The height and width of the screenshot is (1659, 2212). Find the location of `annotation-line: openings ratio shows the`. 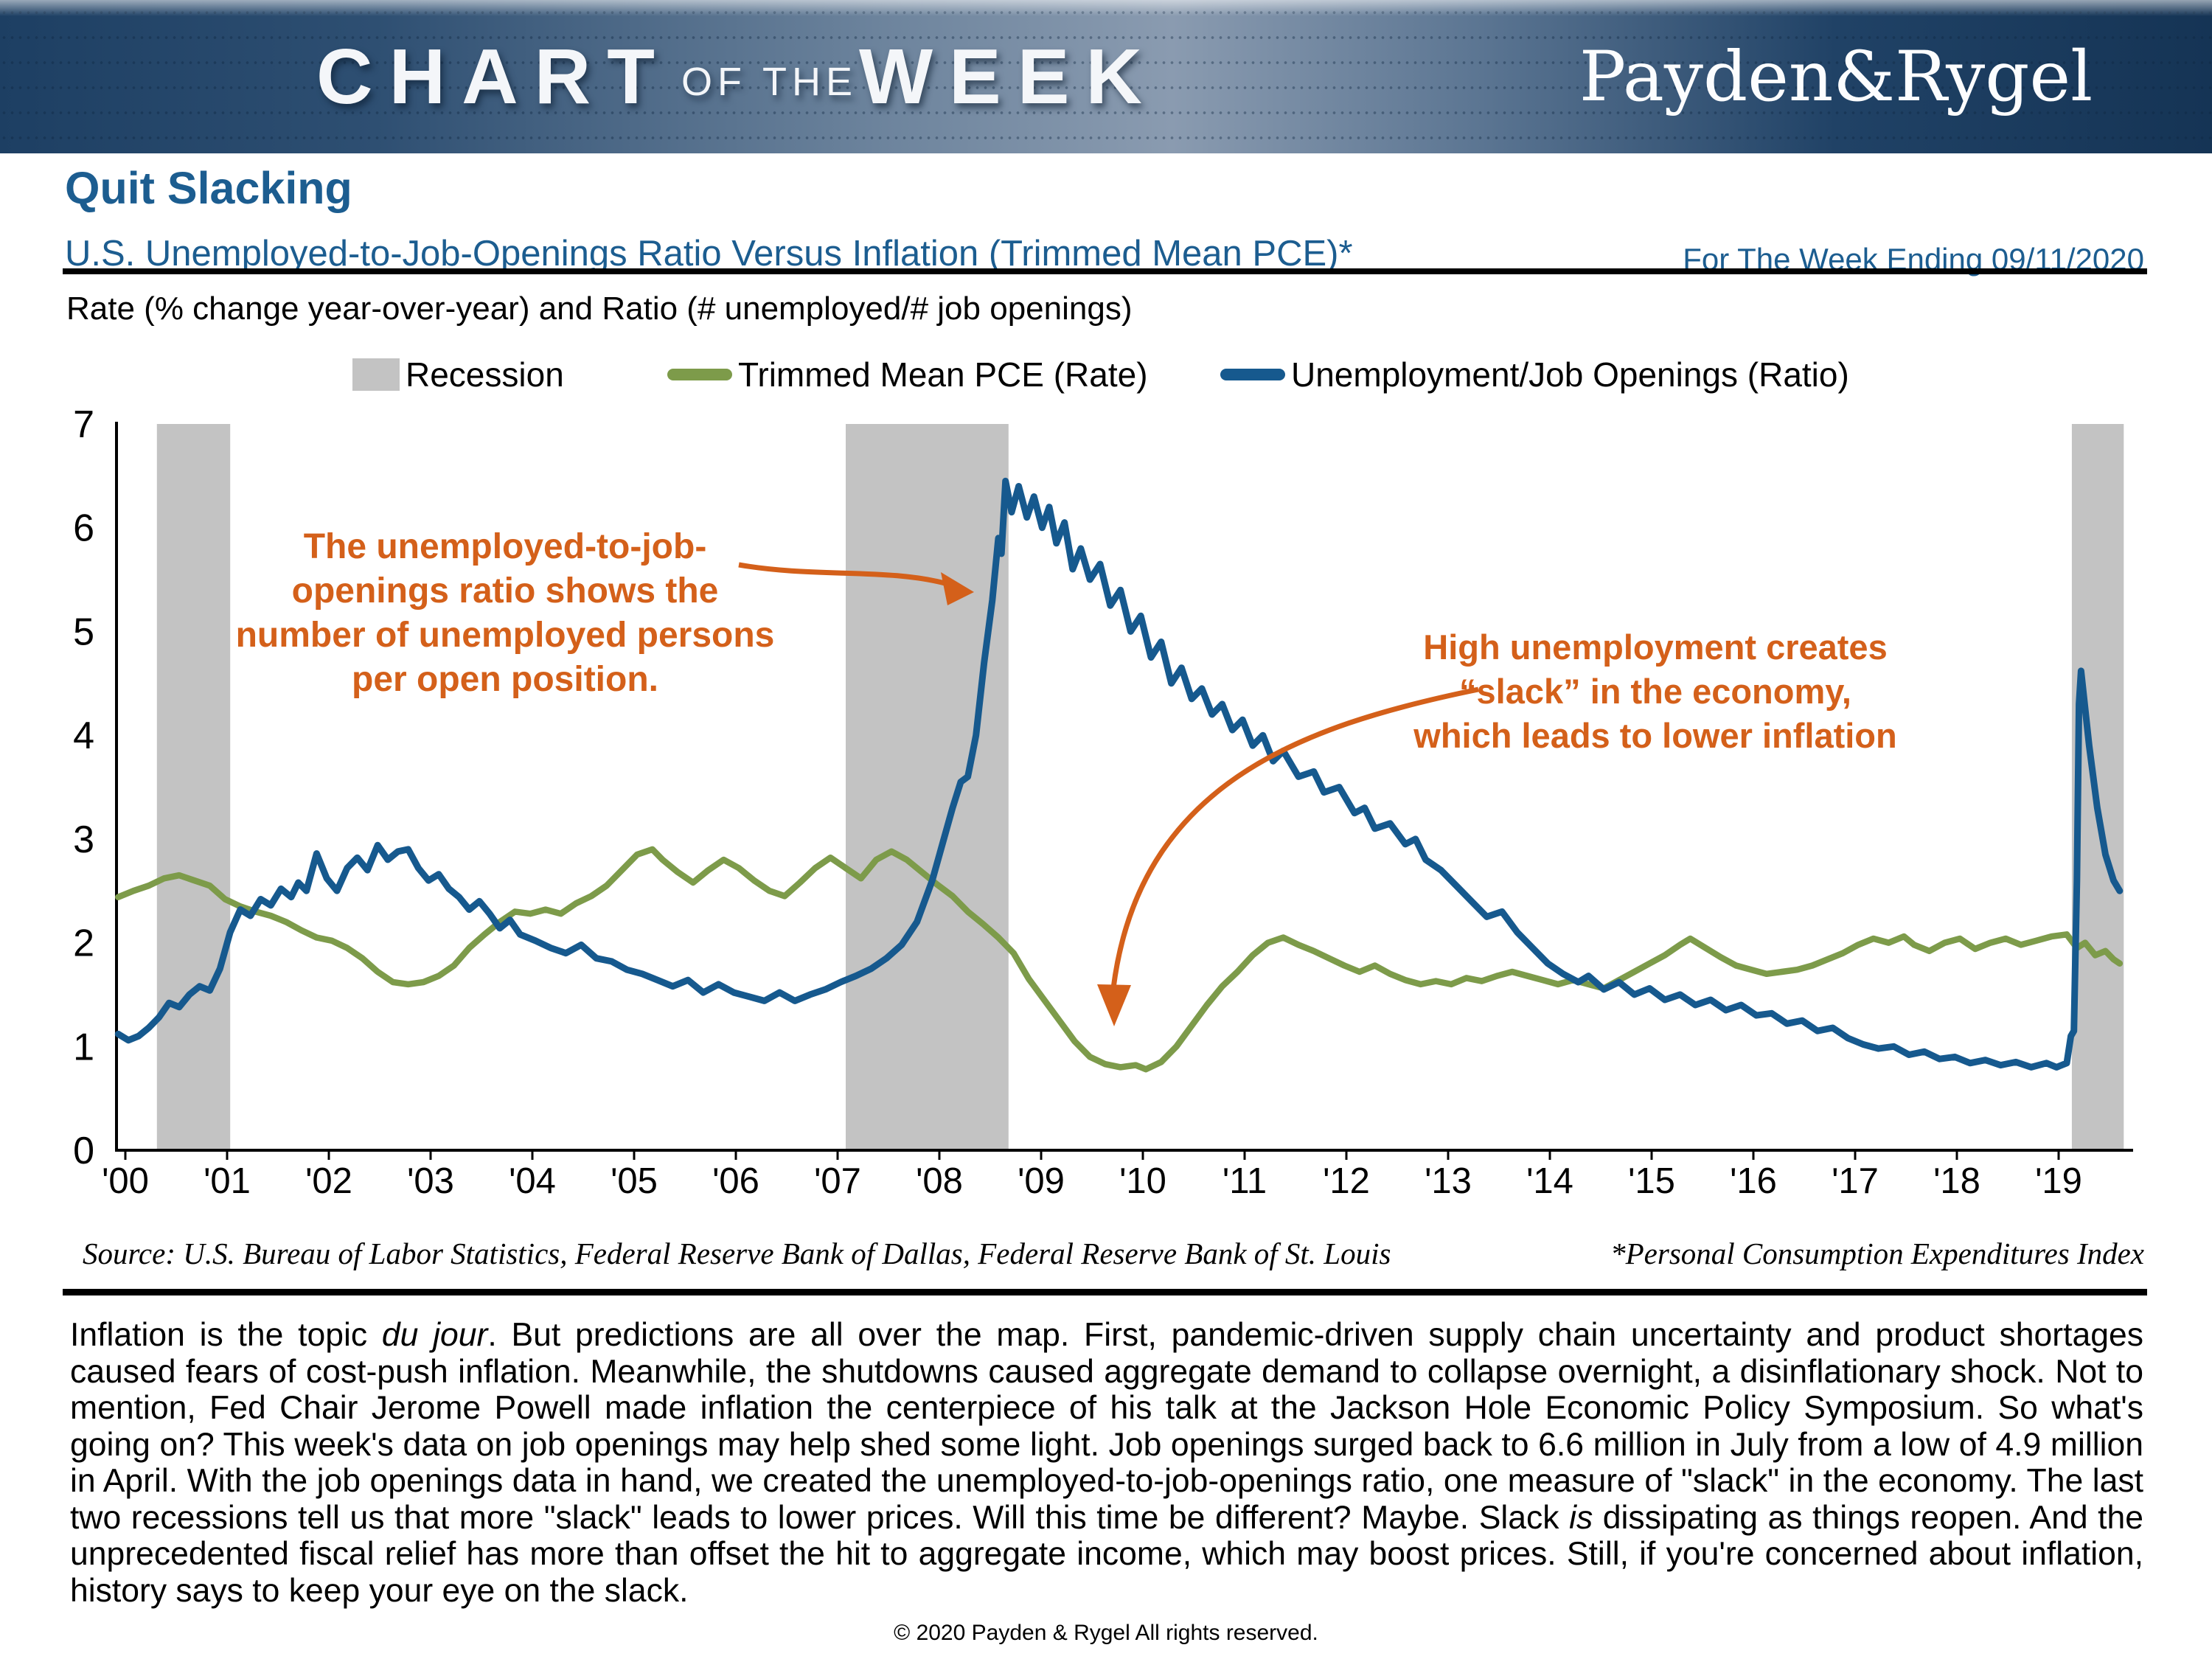

annotation-line: openings ratio shows the is located at coordinates (505, 591).